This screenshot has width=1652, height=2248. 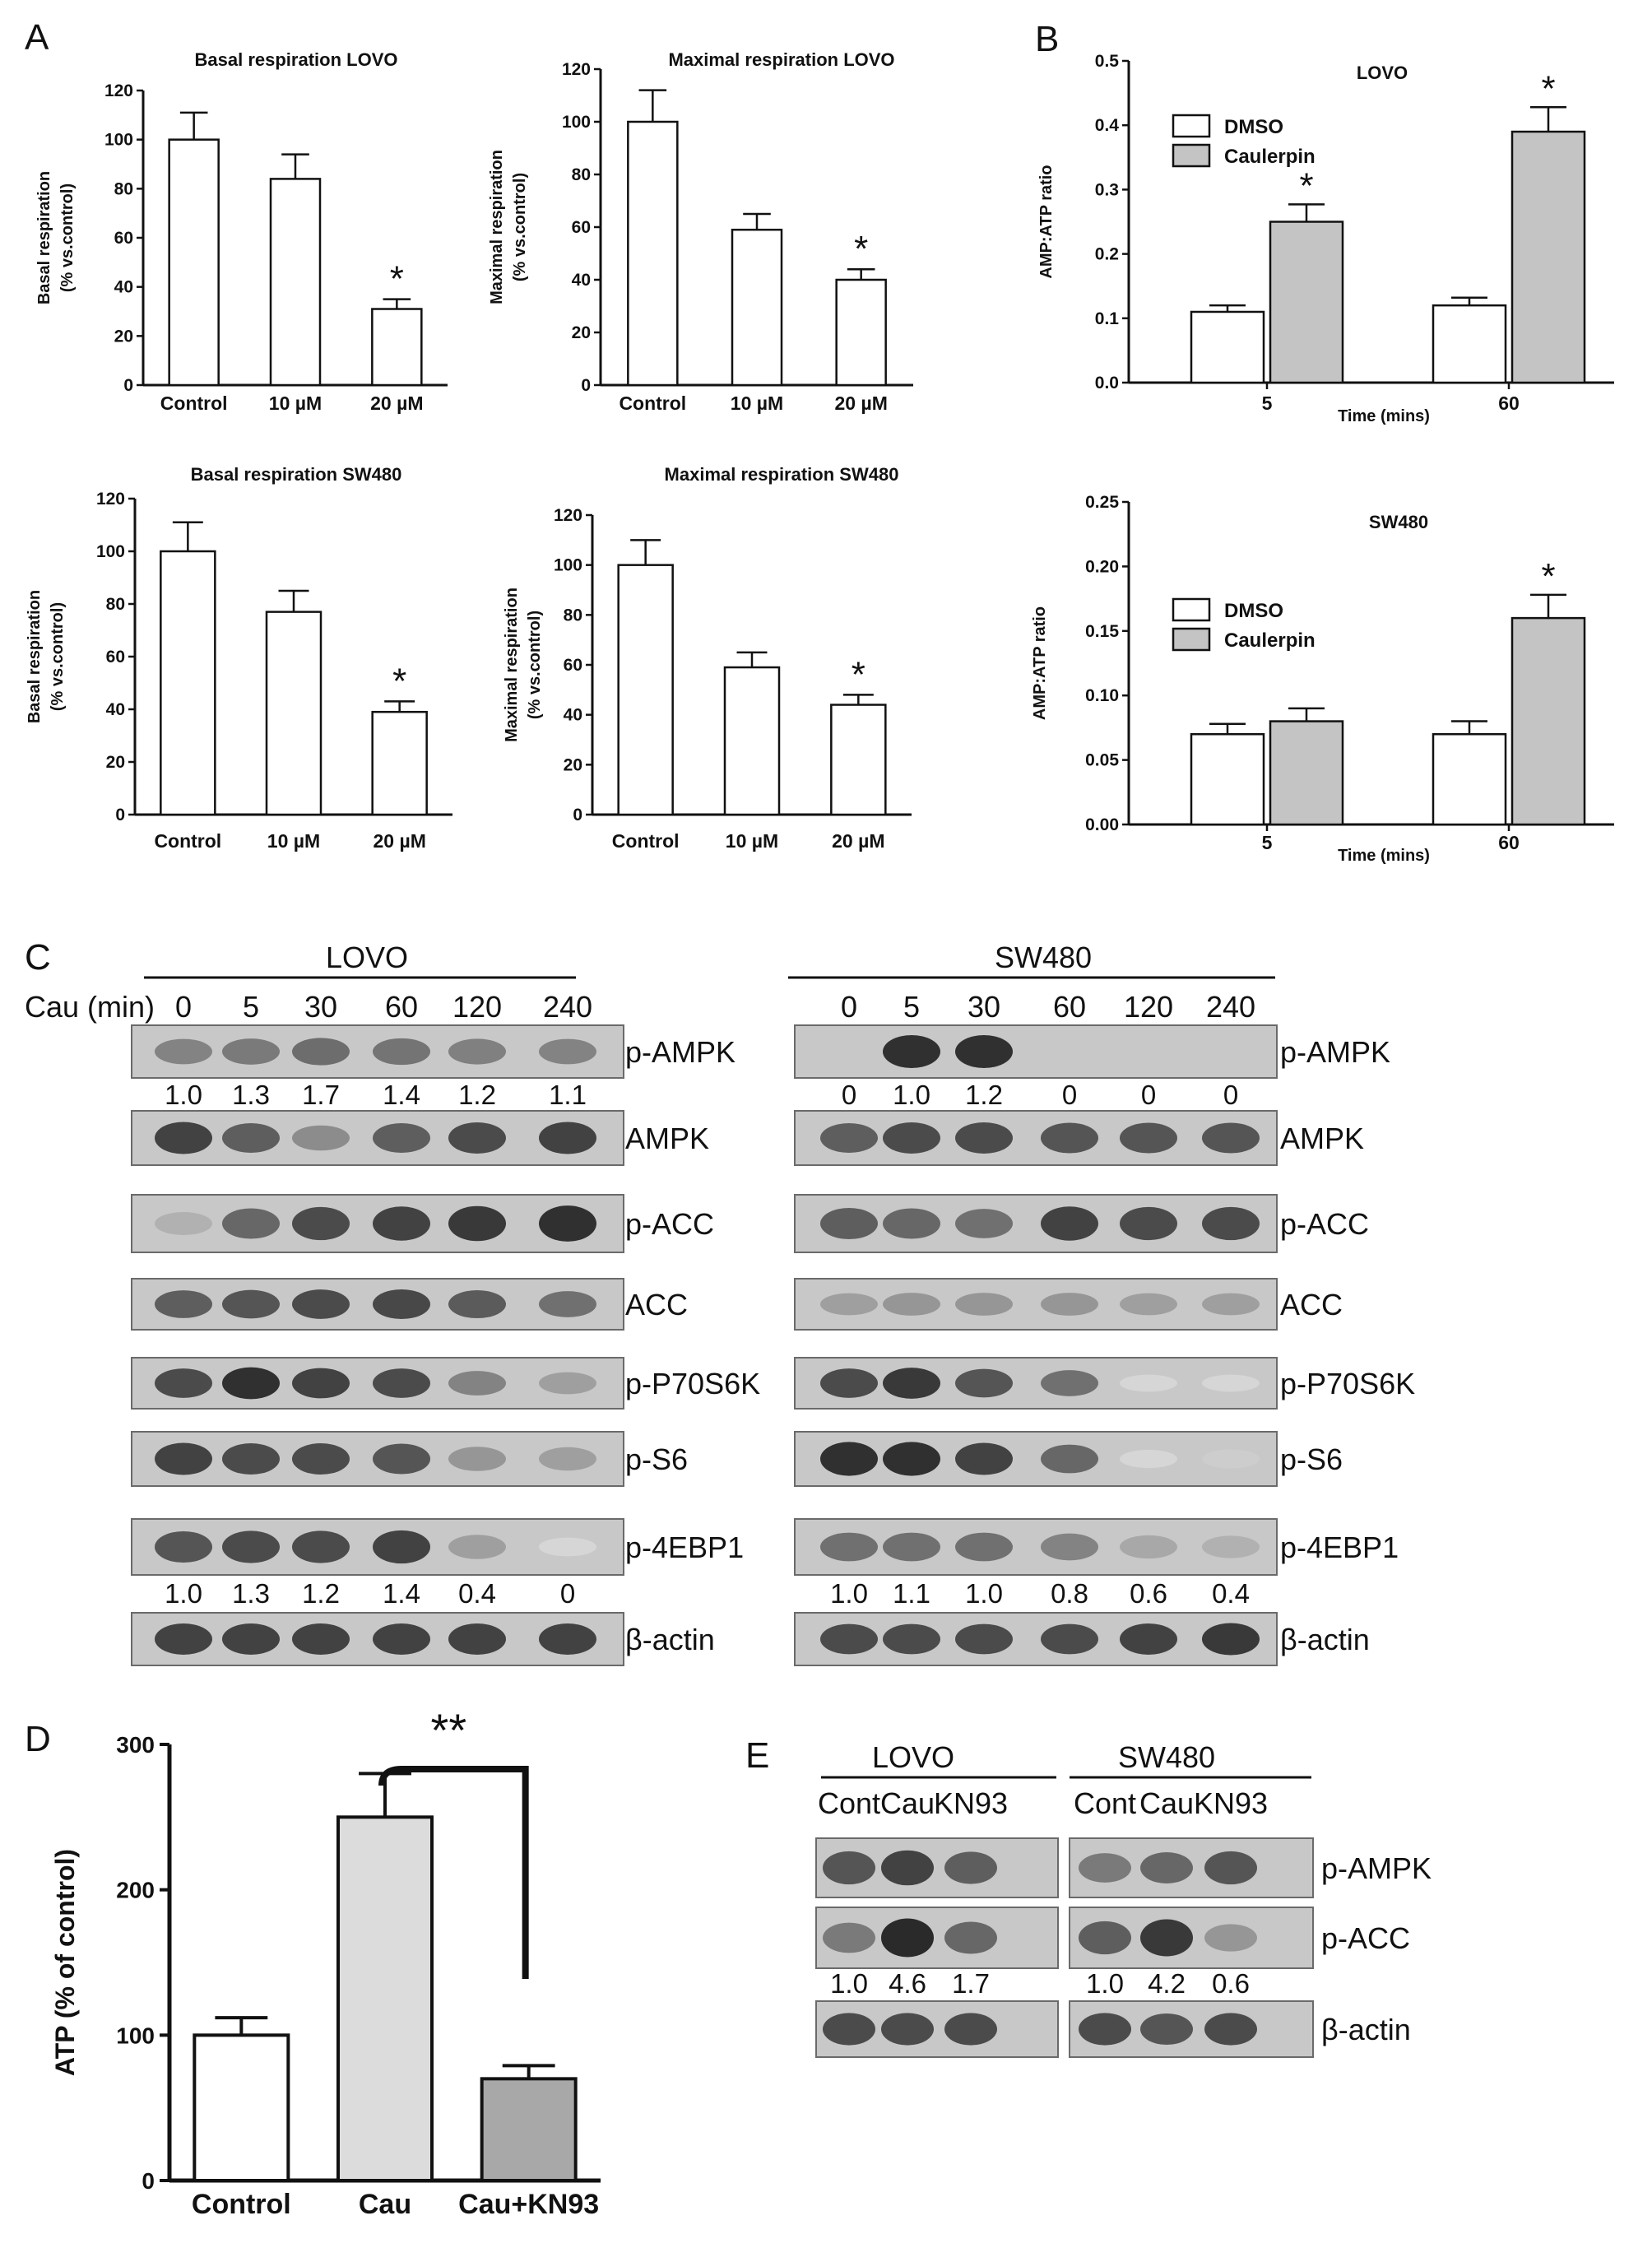 I want to click on quantification-p-4ebp1: 1.3, so click(x=251, y=1593).